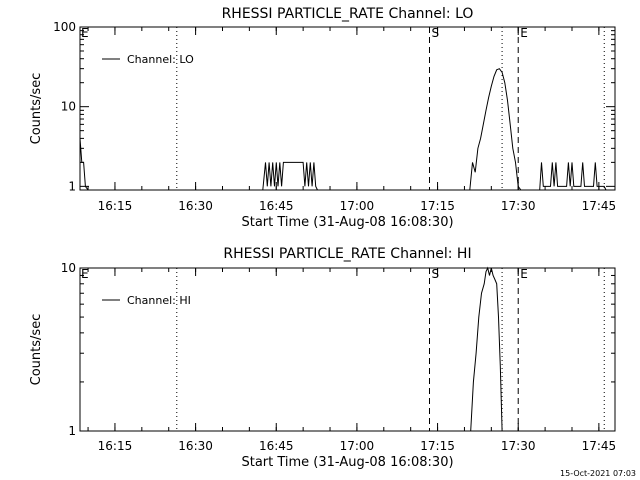 Image resolution: width=640 pixels, height=480 pixels. Describe the element at coordinates (159, 300) in the screenshot. I see `legend-label: Channel: HI` at that location.